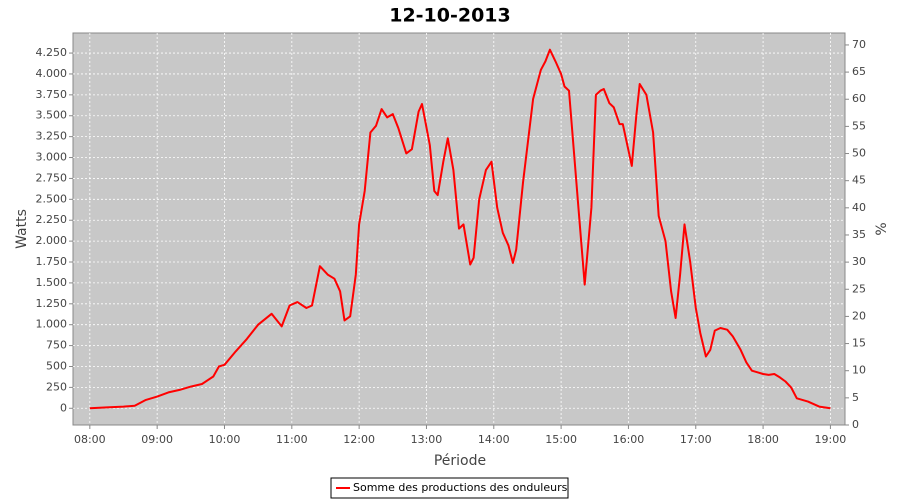 The height and width of the screenshot is (500, 900). Describe the element at coordinates (427, 439) in the screenshot. I see `x-tick-label: 13:00` at that location.